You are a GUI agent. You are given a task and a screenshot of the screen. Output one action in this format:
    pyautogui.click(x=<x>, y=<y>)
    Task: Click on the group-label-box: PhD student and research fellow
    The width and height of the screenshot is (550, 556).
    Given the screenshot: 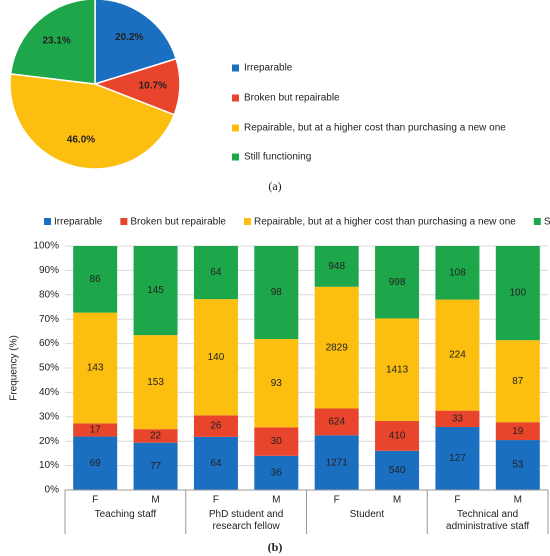 What is the action you would take?
    pyautogui.click(x=246, y=520)
    